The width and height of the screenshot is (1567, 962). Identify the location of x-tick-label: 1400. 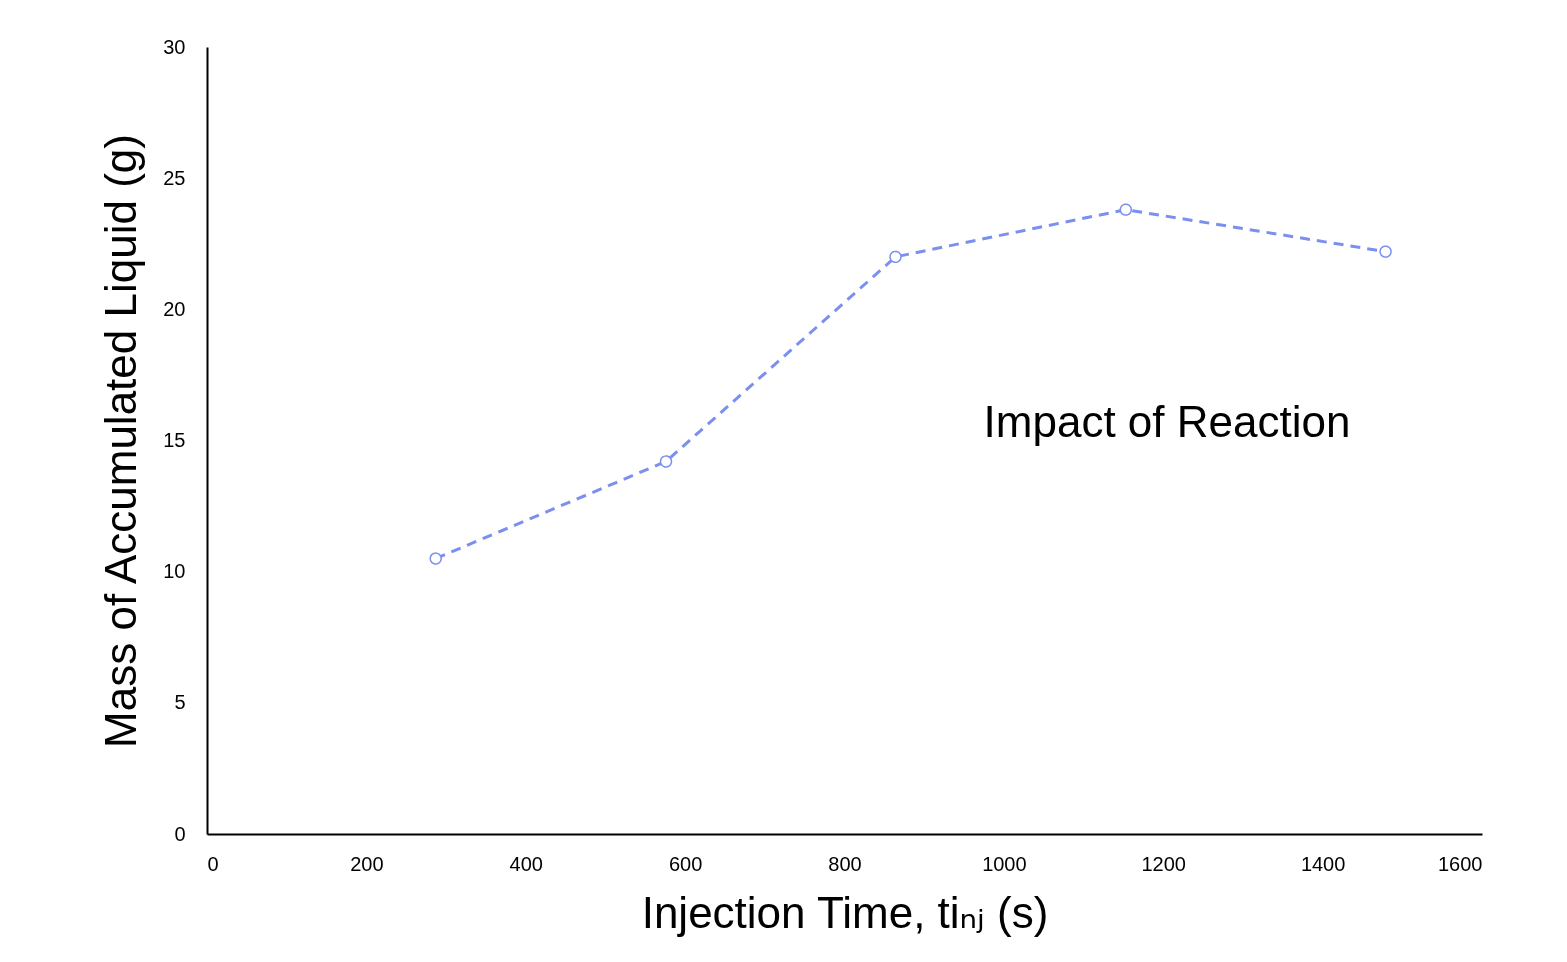
(1323, 863).